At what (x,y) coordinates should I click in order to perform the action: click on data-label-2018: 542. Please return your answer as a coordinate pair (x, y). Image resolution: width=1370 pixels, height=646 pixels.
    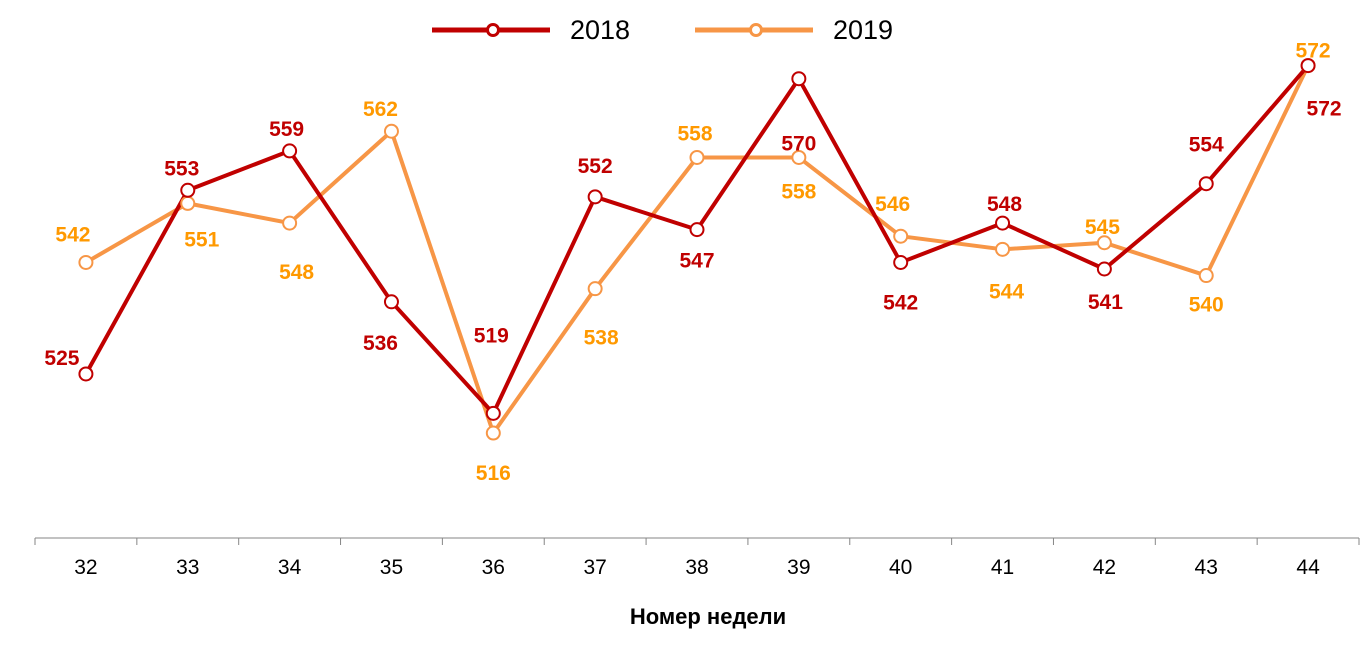
    Looking at the image, I should click on (900, 302).